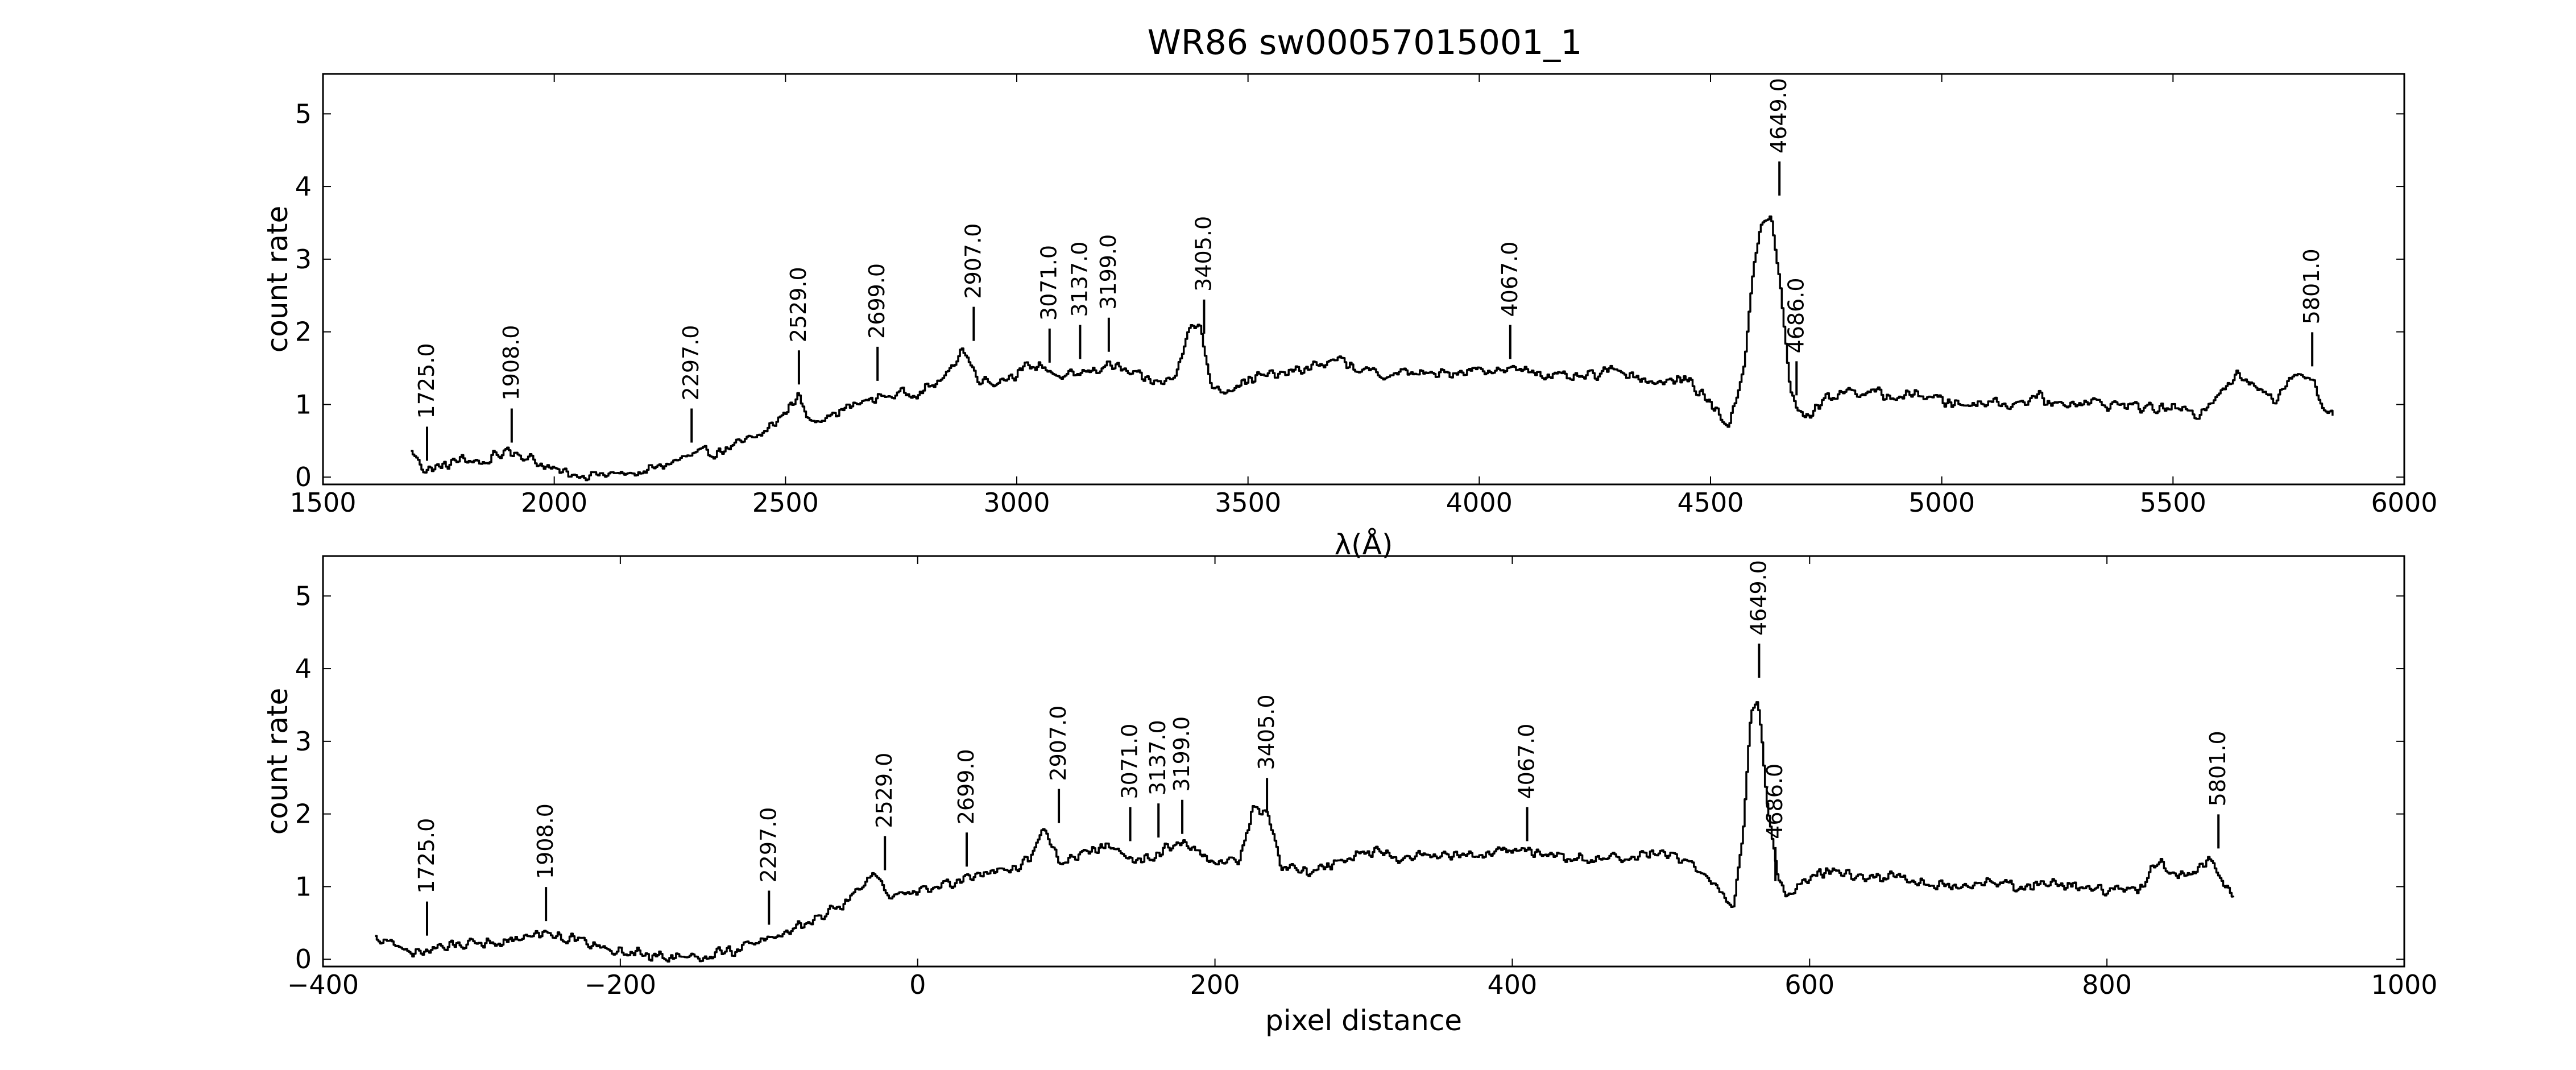  Describe the element at coordinates (620, 985) in the screenshot. I see `x-tick-label: −200` at that location.